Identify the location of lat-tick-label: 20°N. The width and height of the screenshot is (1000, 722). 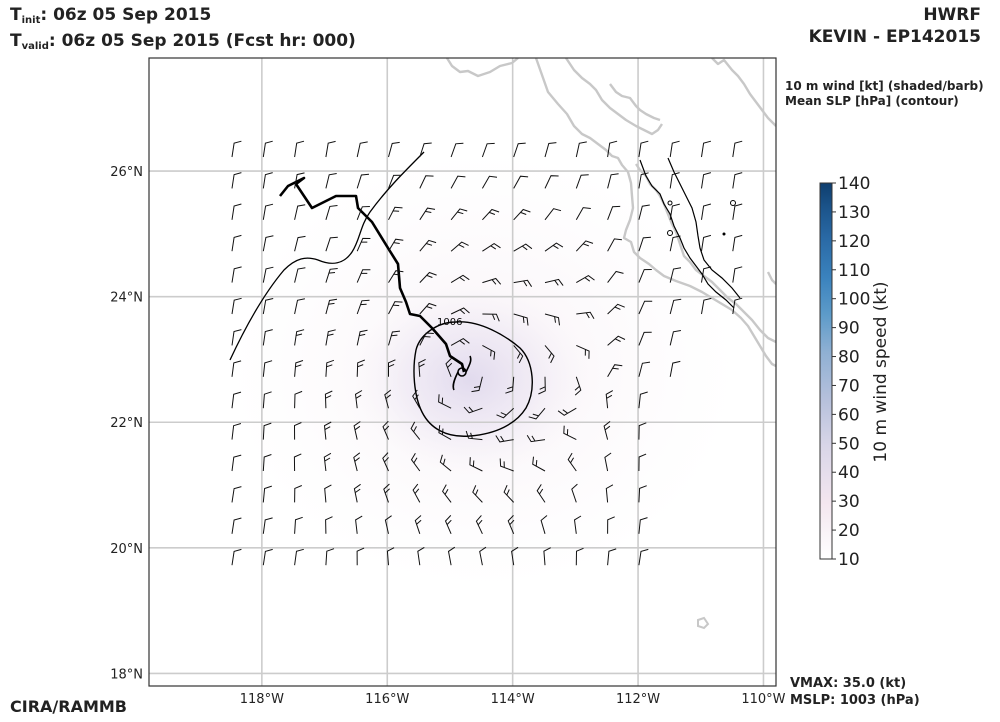
(126, 549).